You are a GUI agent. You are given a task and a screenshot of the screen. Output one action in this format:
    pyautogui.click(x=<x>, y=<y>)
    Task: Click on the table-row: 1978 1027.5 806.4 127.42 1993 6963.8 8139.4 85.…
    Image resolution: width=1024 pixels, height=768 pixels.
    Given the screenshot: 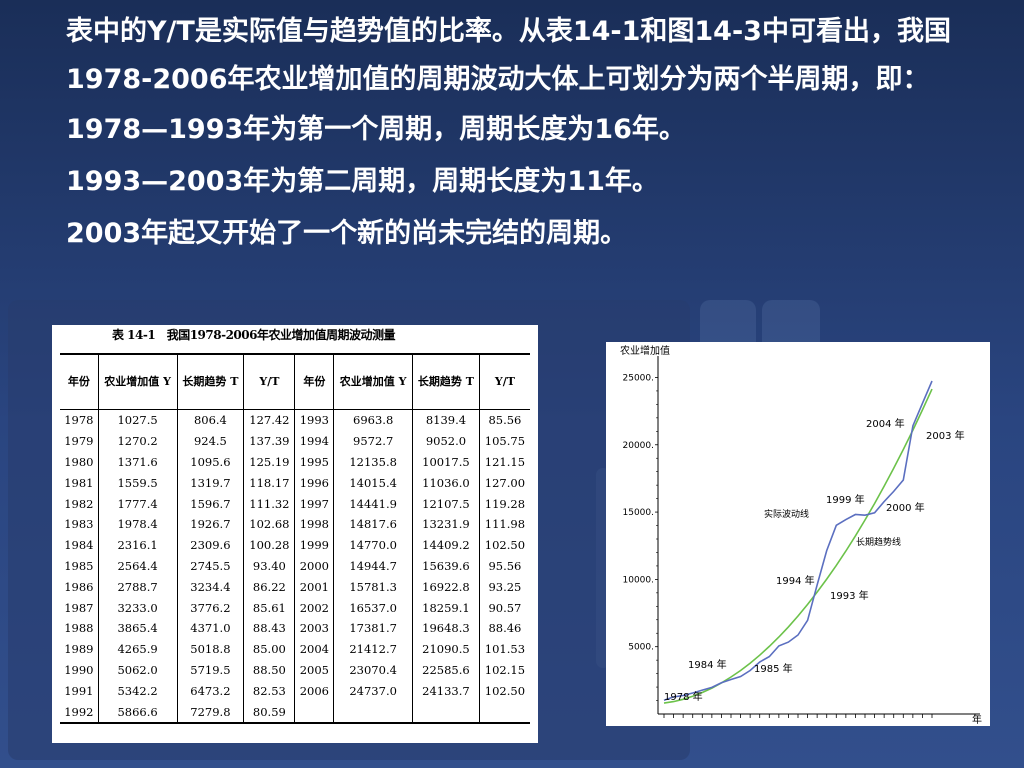 What is the action you would take?
    pyautogui.click(x=295, y=420)
    